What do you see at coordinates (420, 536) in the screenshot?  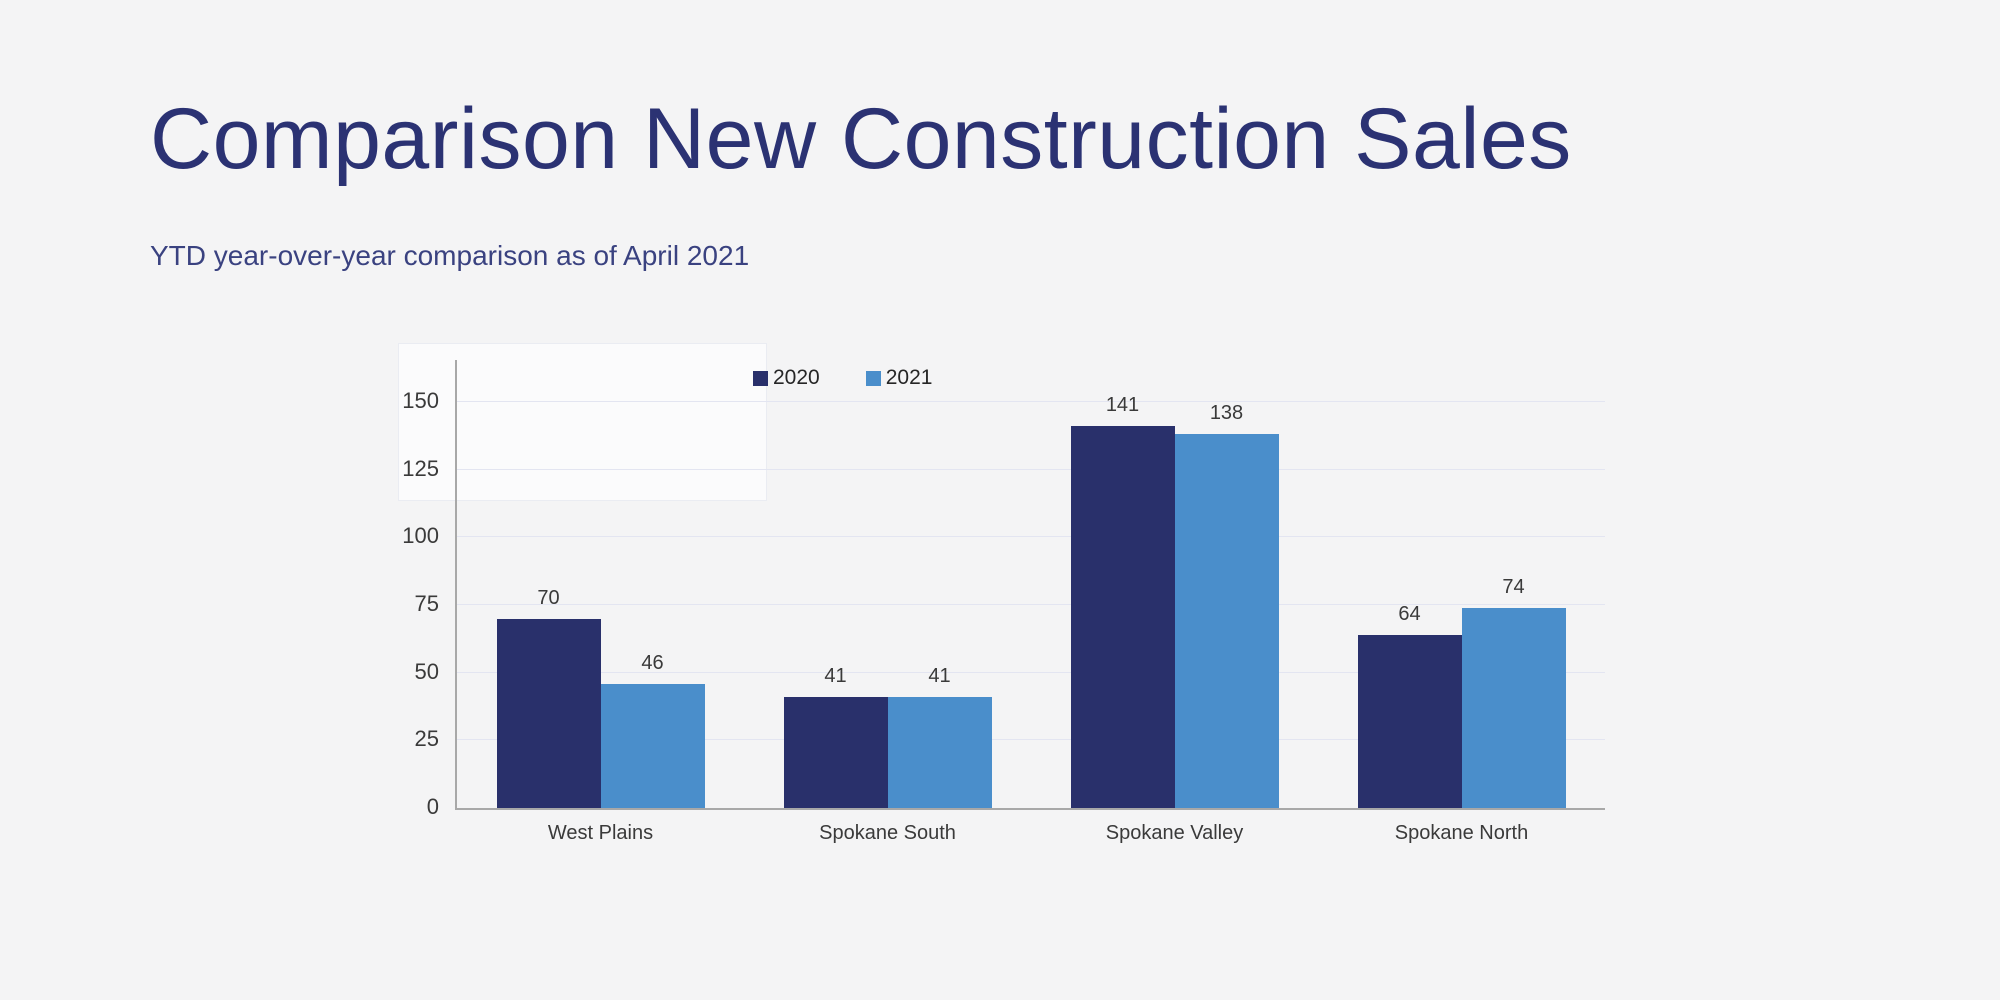 I see `y-axis-tick-100: 100` at bounding box center [420, 536].